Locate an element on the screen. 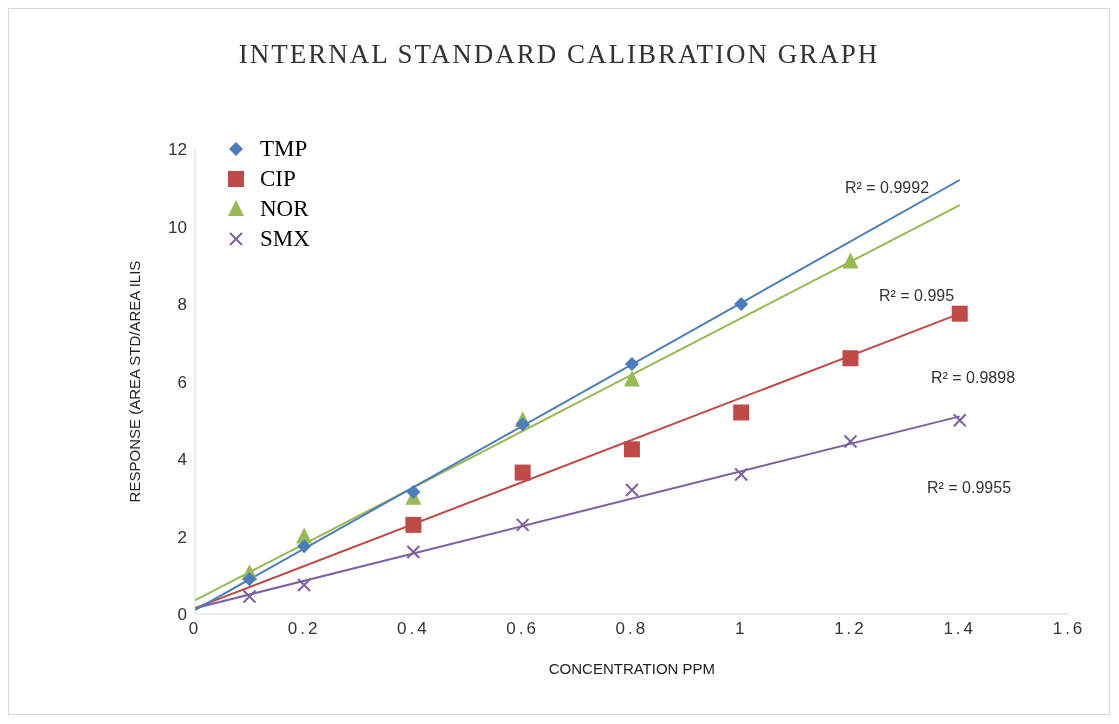  annotation: R² = 0.9955 is located at coordinates (969, 488).